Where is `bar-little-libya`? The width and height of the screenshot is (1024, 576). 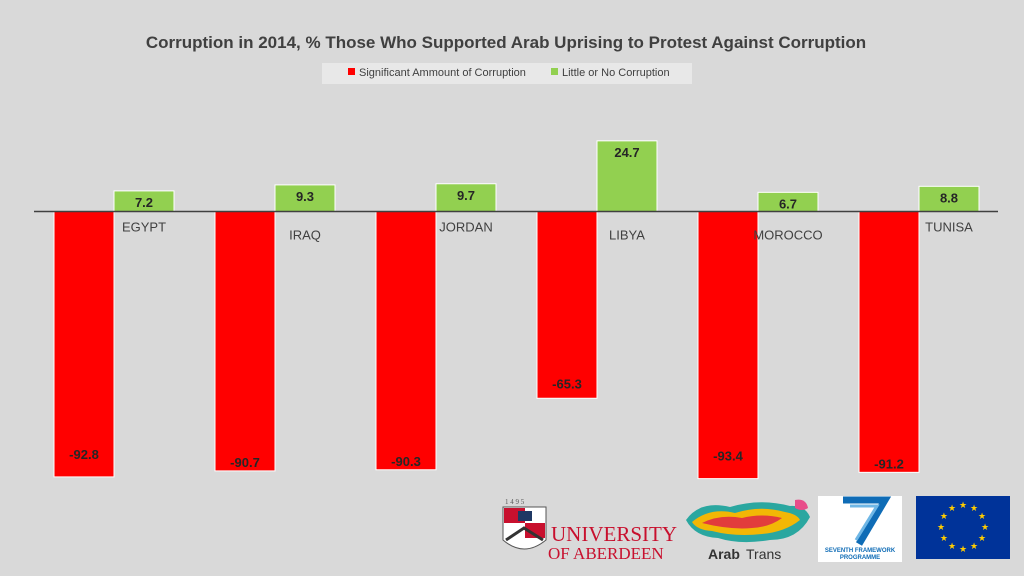
bar-little-libya is located at coordinates (627, 176).